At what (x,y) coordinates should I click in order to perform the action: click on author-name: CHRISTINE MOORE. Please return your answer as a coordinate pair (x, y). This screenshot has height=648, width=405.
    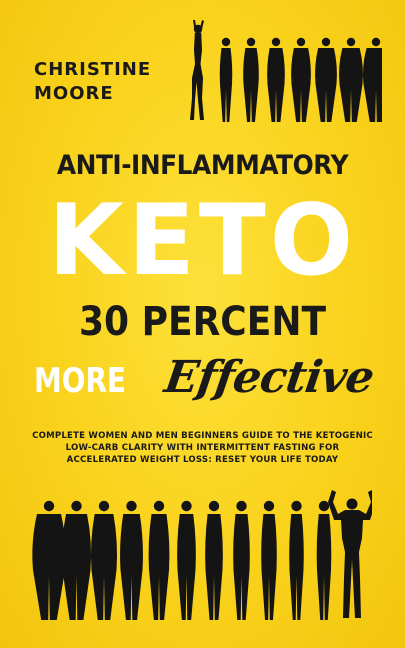
    Looking at the image, I should click on (92, 82).